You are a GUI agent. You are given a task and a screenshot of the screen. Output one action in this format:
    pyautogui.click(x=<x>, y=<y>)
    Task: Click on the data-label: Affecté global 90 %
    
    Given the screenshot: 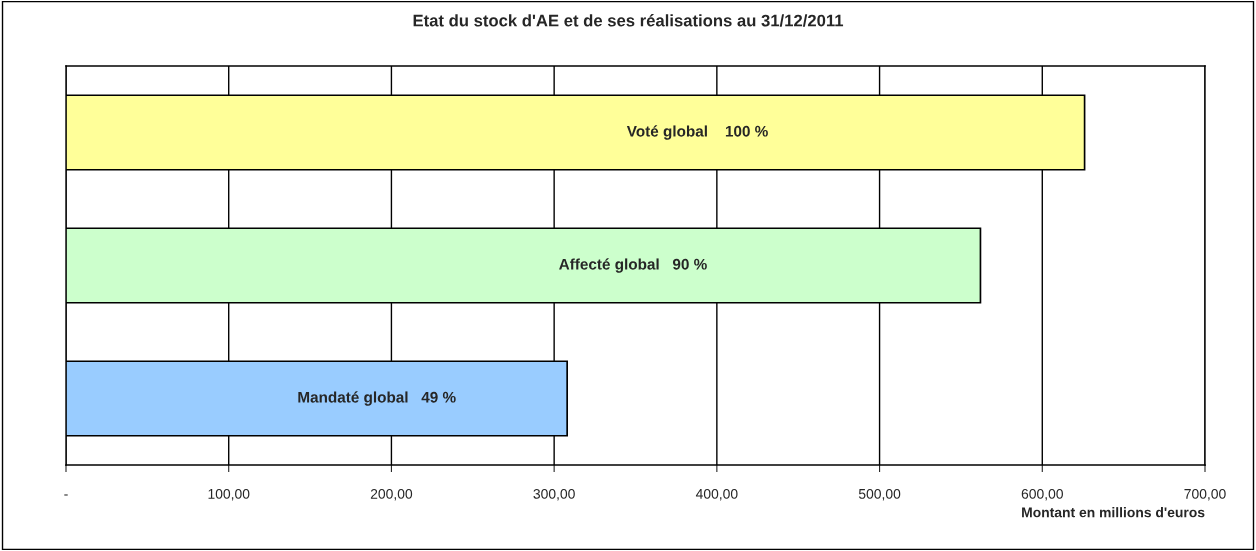 What is the action you would take?
    pyautogui.click(x=633, y=265)
    